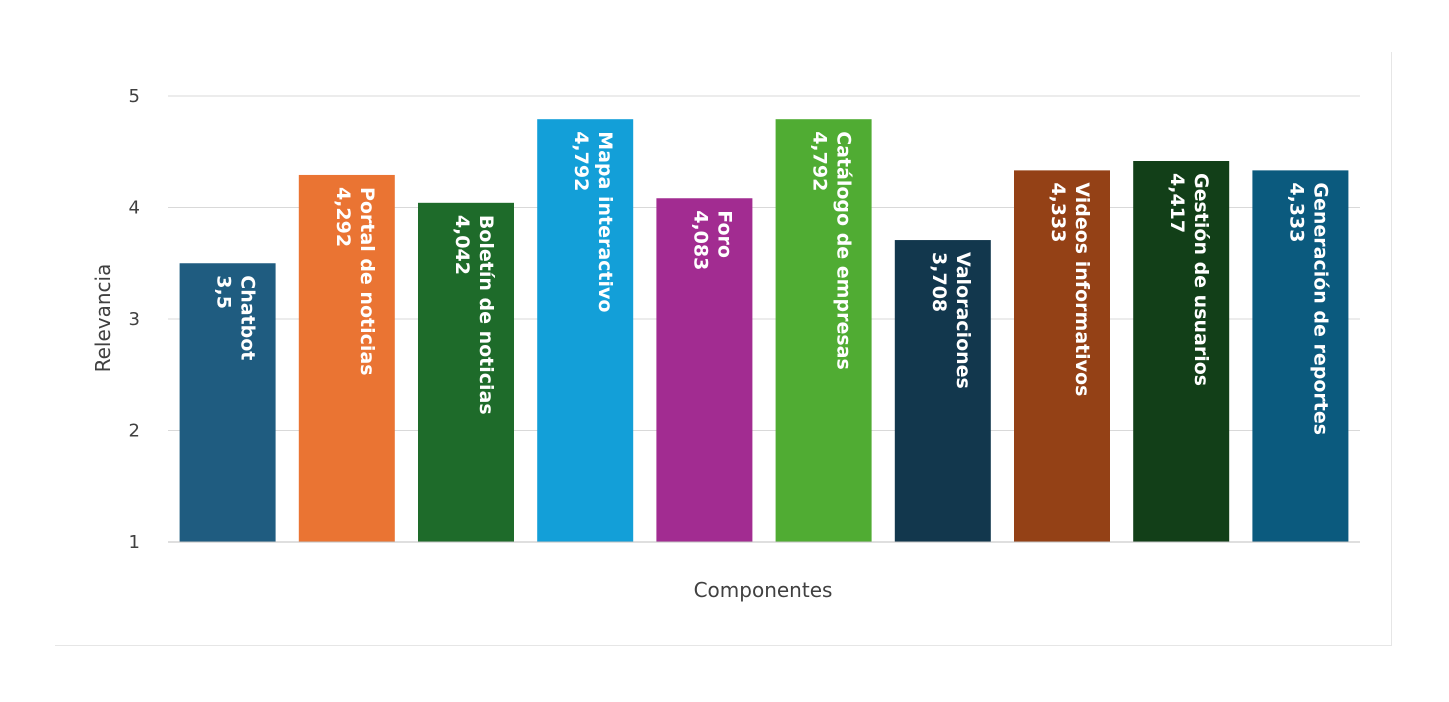 Image resolution: width=1449 pixels, height=702 pixels. What do you see at coordinates (103, 318) in the screenshot?
I see `y-axis-title: Relevancia` at bounding box center [103, 318].